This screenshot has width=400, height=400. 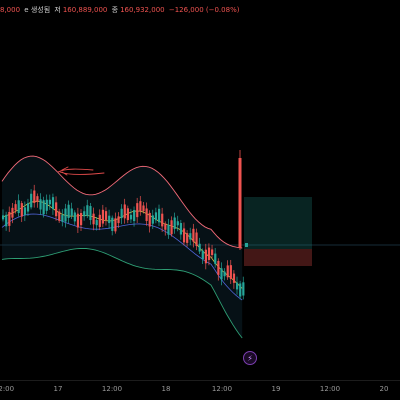 What do you see at coordinates (122, 293) in the screenshot?
I see `bollinger-lower` at bounding box center [122, 293].